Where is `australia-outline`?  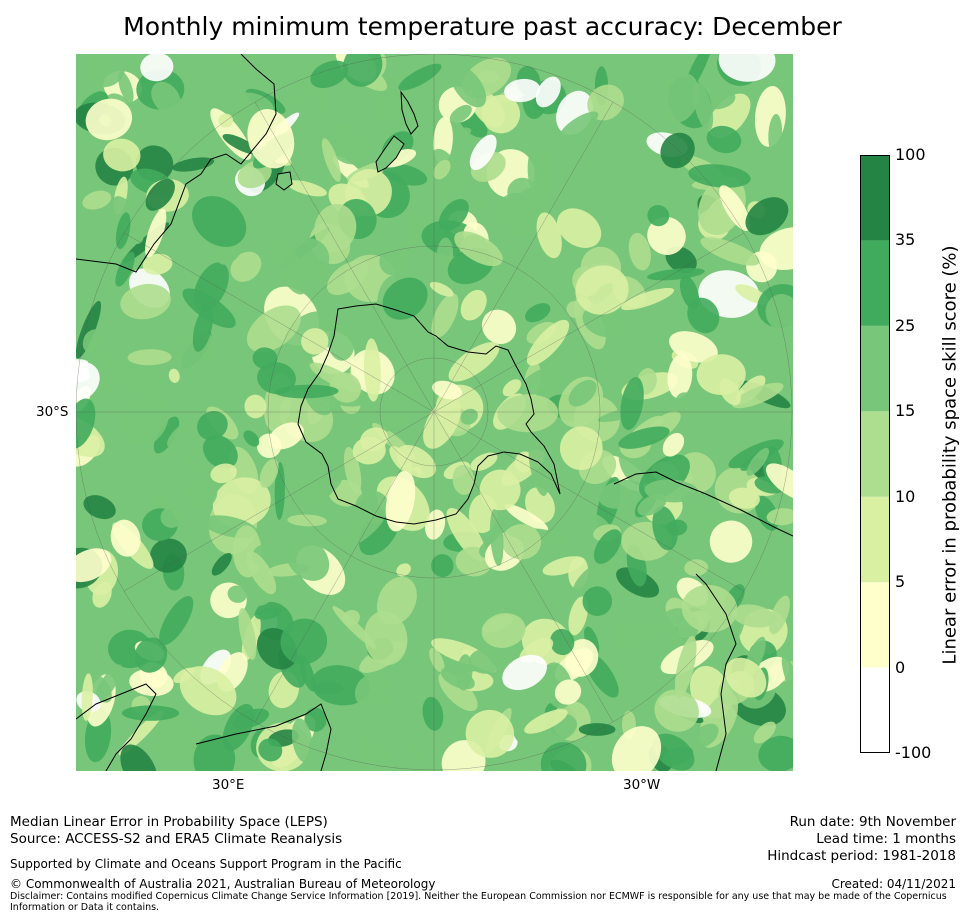
australia-outline is located at coordinates (176, 163).